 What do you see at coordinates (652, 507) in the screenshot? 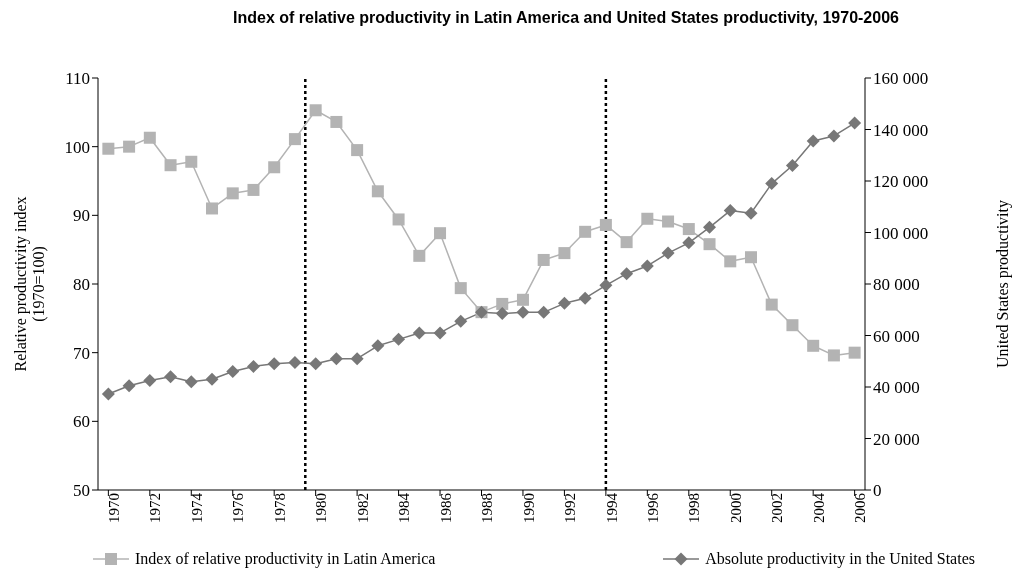
I see `x-tick-label: 1996` at bounding box center [652, 507].